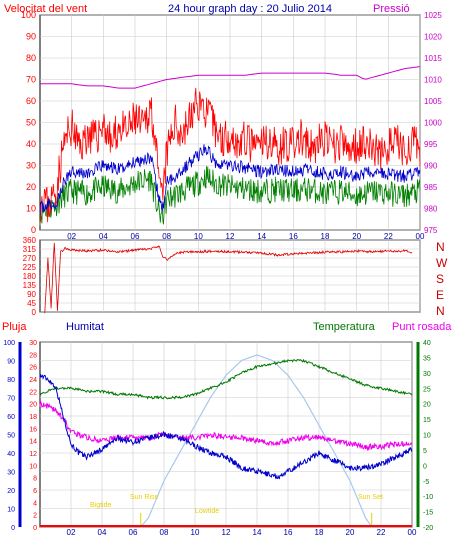 Image resolution: width=465 pixels, height=555 pixels. What do you see at coordinates (242, 532) in the screenshot?
I see `panel3-x-axis: 02 04 06 08 10 12 14 16 18 20 22 00` at bounding box center [242, 532].